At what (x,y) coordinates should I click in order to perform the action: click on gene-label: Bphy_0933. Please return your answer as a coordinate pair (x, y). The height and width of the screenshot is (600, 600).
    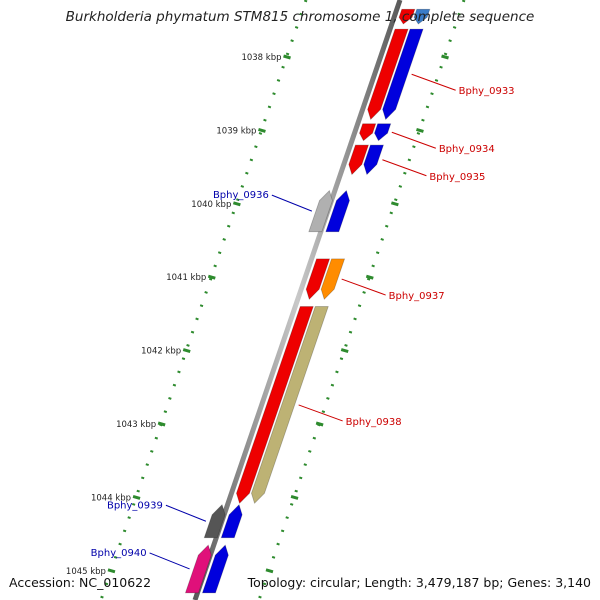
    Looking at the image, I should click on (487, 91).